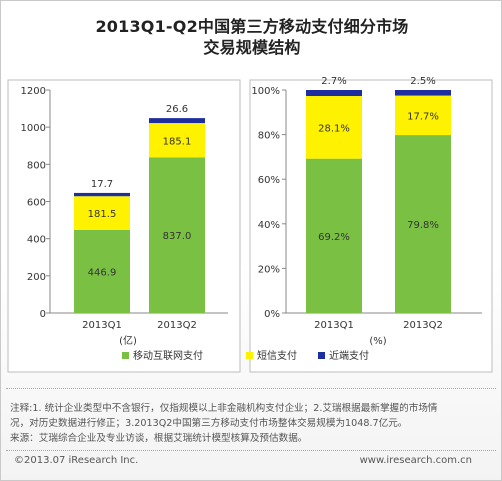 Image resolution: width=502 pixels, height=481 pixels. I want to click on data-label: 69.2%, so click(334, 237).